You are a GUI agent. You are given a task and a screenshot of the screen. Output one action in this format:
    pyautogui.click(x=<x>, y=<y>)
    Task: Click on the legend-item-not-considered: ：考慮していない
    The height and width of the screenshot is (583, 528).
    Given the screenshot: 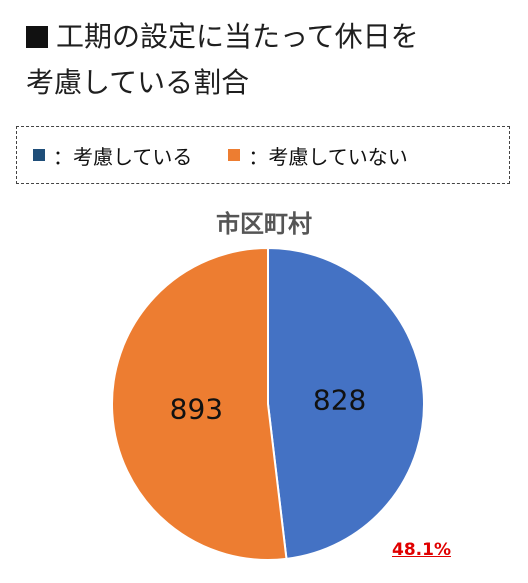 What is the action you would take?
    pyautogui.click(x=318, y=155)
    